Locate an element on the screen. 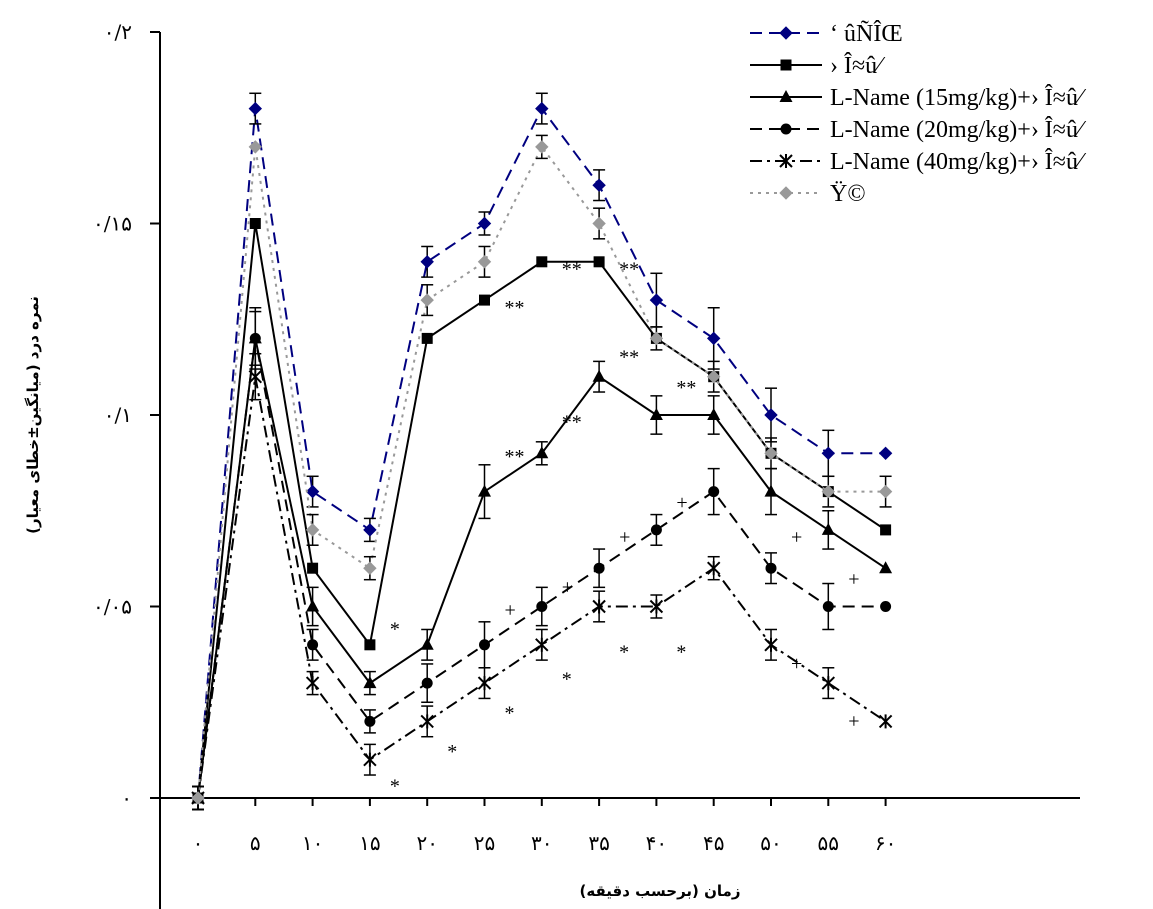 This screenshot has width=1153, height=909. legend-label: L-Name (15mg/kg)+› Î≈û⁄ is located at coordinates (958, 98).